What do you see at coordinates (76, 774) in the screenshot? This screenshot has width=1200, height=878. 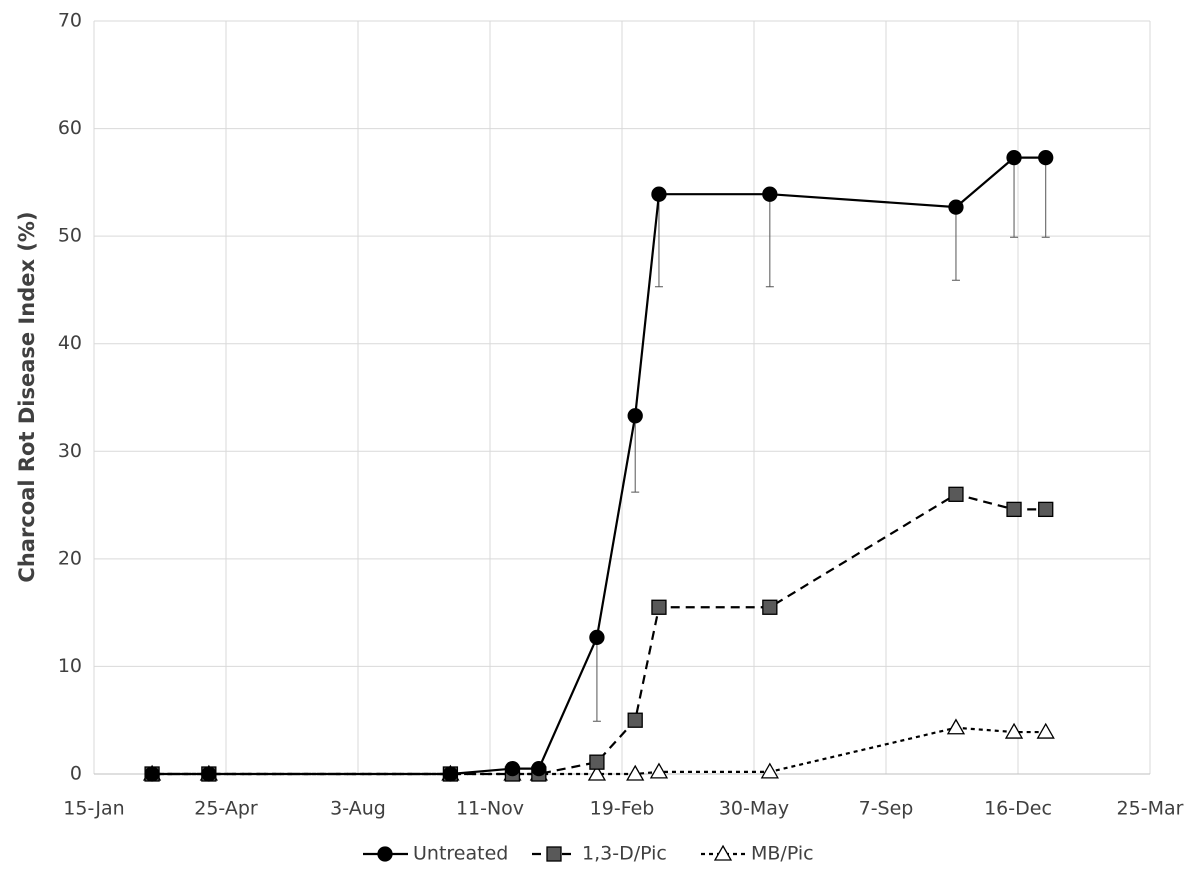 I see `y-tick-label: 0` at bounding box center [76, 774].